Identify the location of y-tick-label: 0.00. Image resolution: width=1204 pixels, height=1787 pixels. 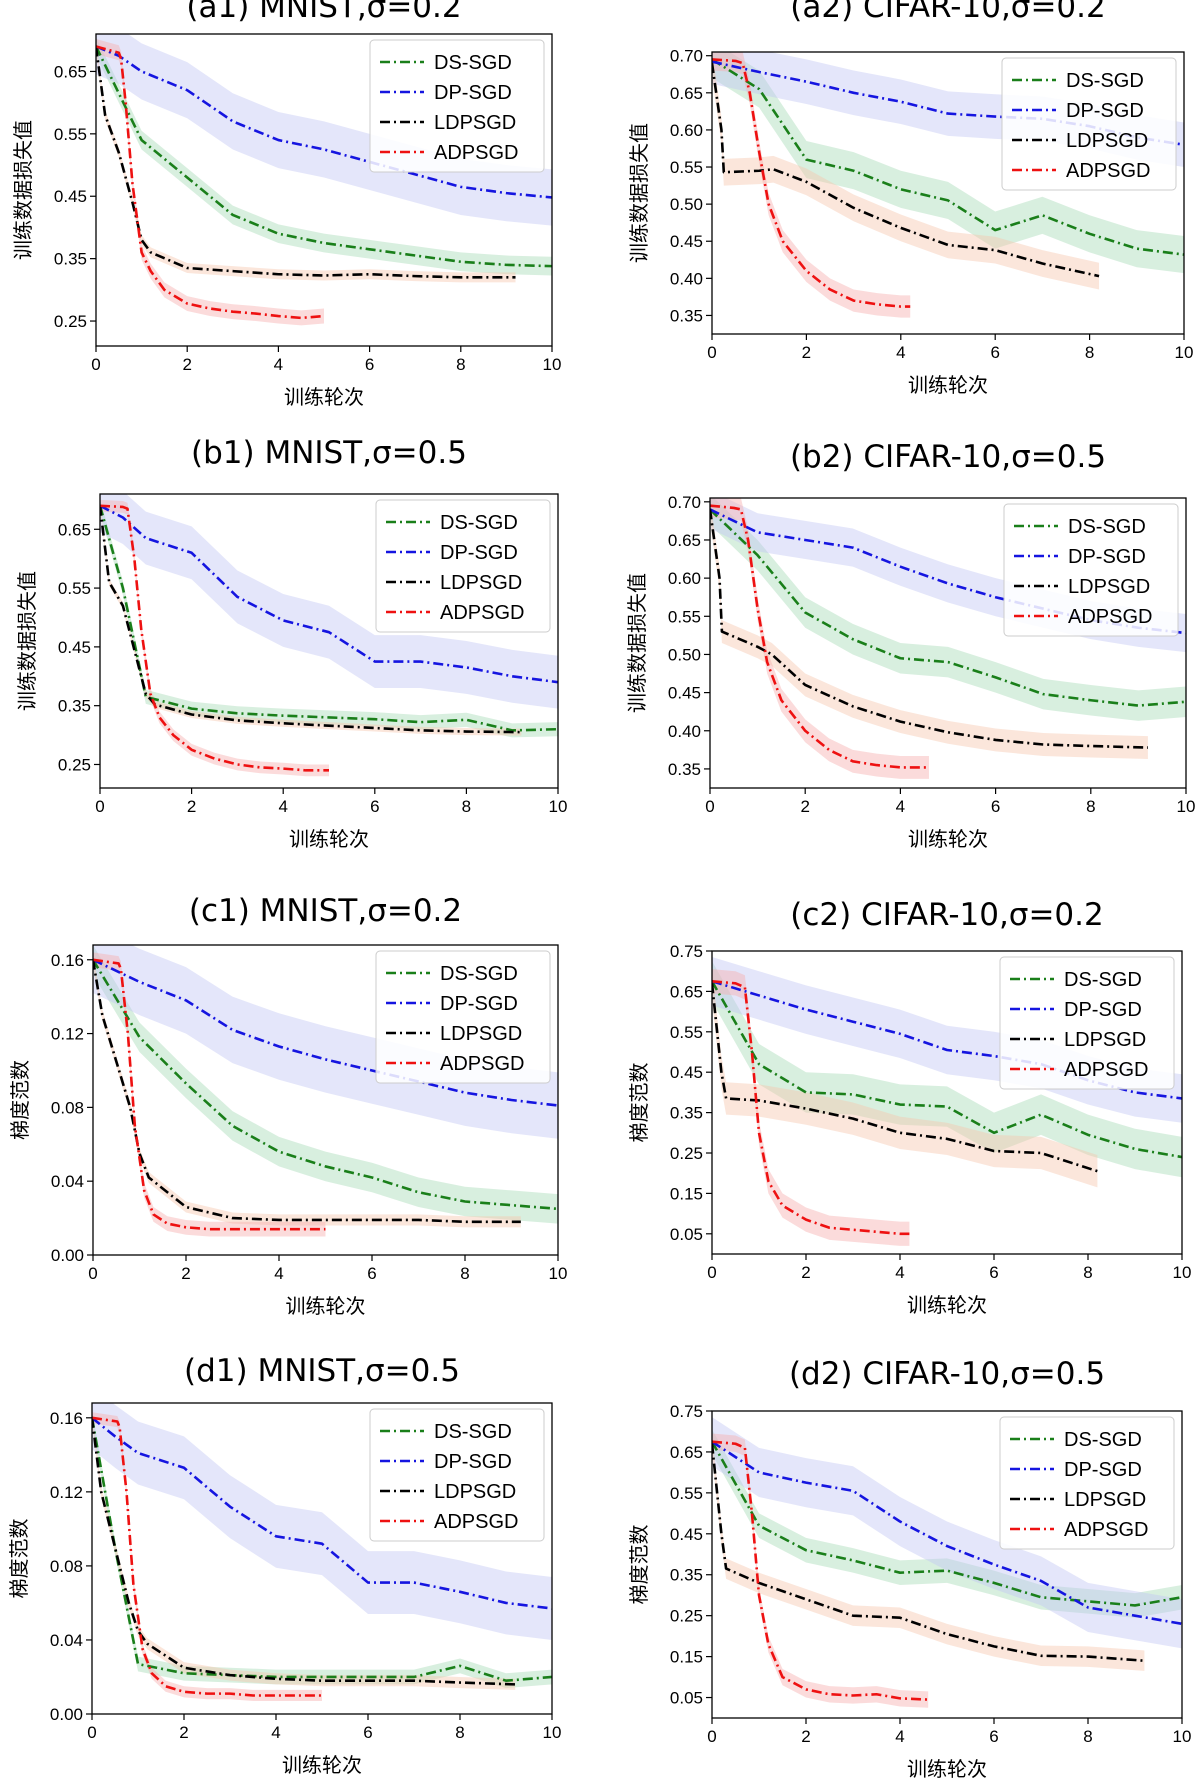
(67, 1255).